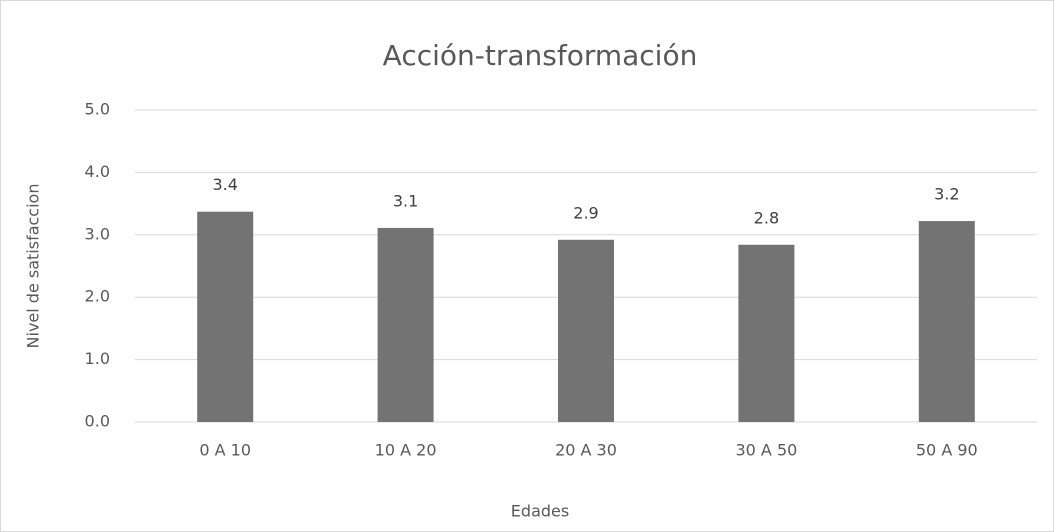 The image size is (1054, 532). What do you see at coordinates (97, 233) in the screenshot?
I see `y-tick-label: 3.0` at bounding box center [97, 233].